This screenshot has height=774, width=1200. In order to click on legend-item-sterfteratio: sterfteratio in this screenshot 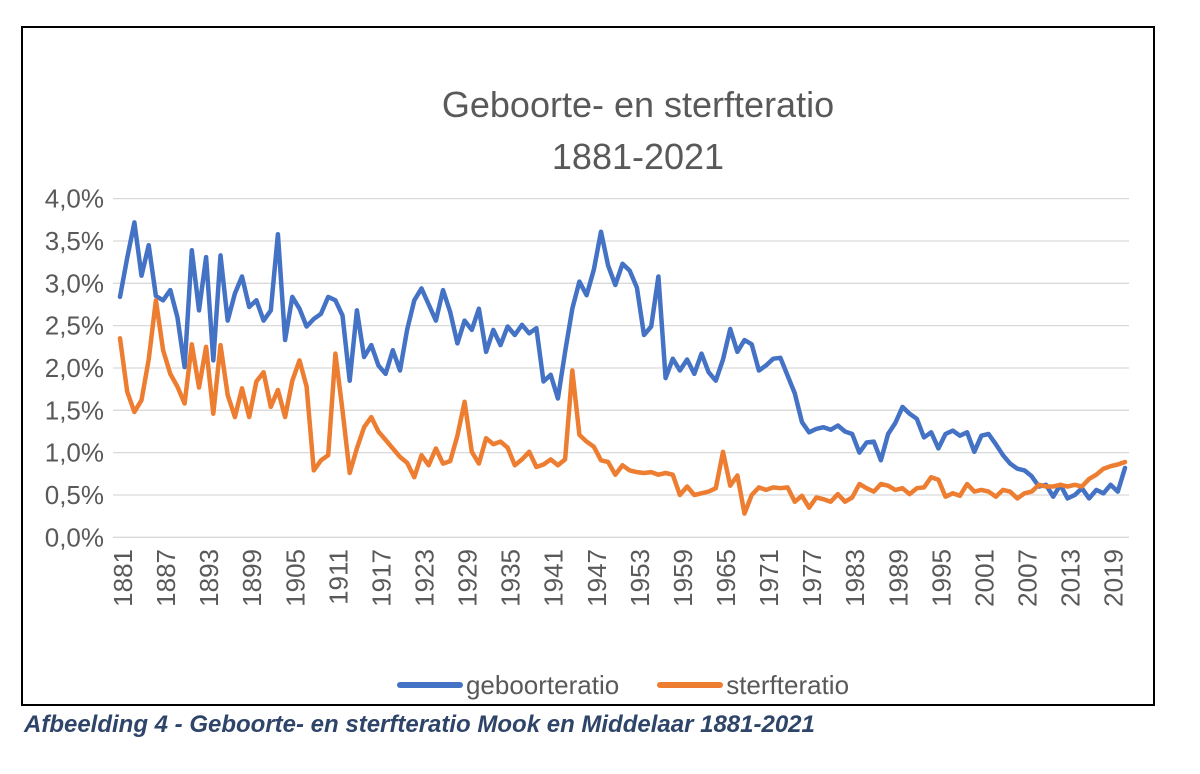, I will do `click(753, 685)`.